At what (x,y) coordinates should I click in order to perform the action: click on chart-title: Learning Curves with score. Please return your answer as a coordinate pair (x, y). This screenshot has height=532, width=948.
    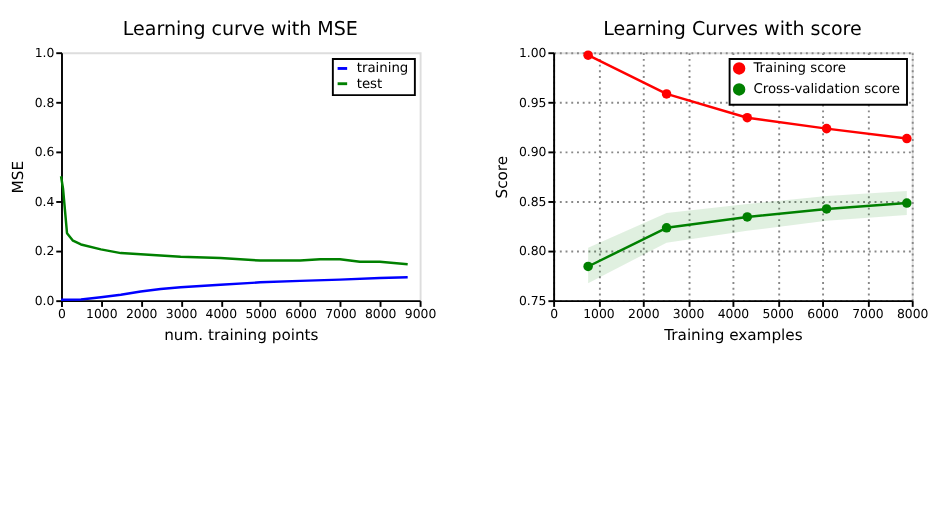
    Looking at the image, I should click on (732, 30).